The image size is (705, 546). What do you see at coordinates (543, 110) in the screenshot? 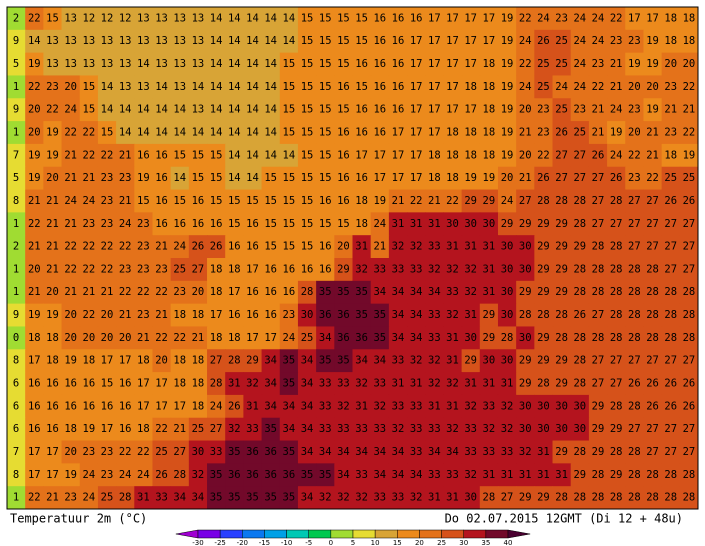
I see `temp-label: 23` at bounding box center [543, 110].